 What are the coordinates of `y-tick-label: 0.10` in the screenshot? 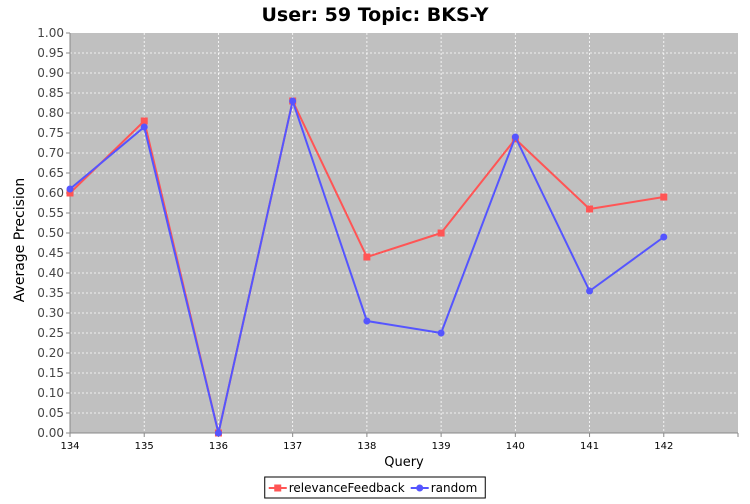 It's located at (50, 393).